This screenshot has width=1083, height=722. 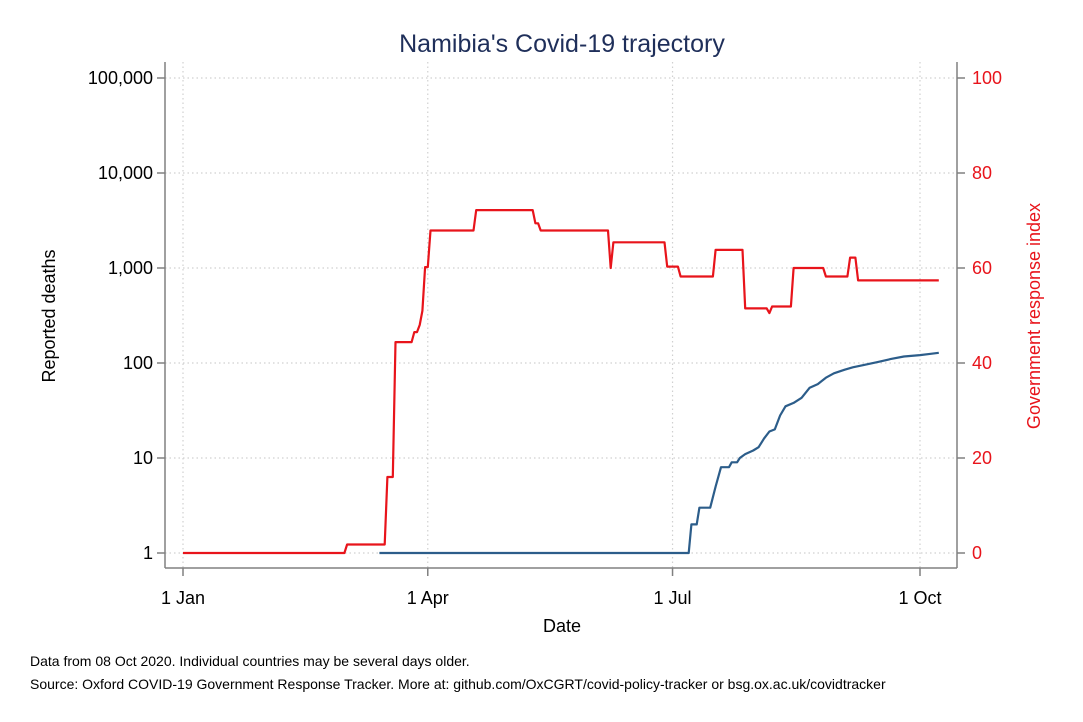 I want to click on y-left-tick-label: 100,000, so click(x=120, y=78).